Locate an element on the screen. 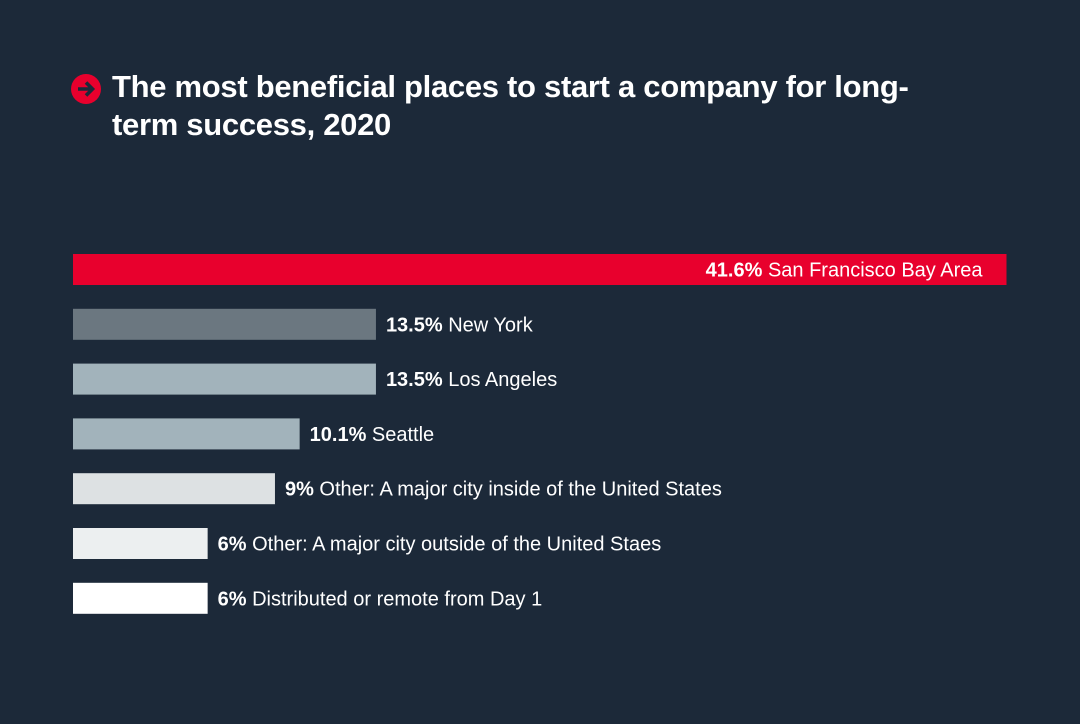 The height and width of the screenshot is (724, 1080). bar-label-3: 10.1% Seattle is located at coordinates (372, 435).